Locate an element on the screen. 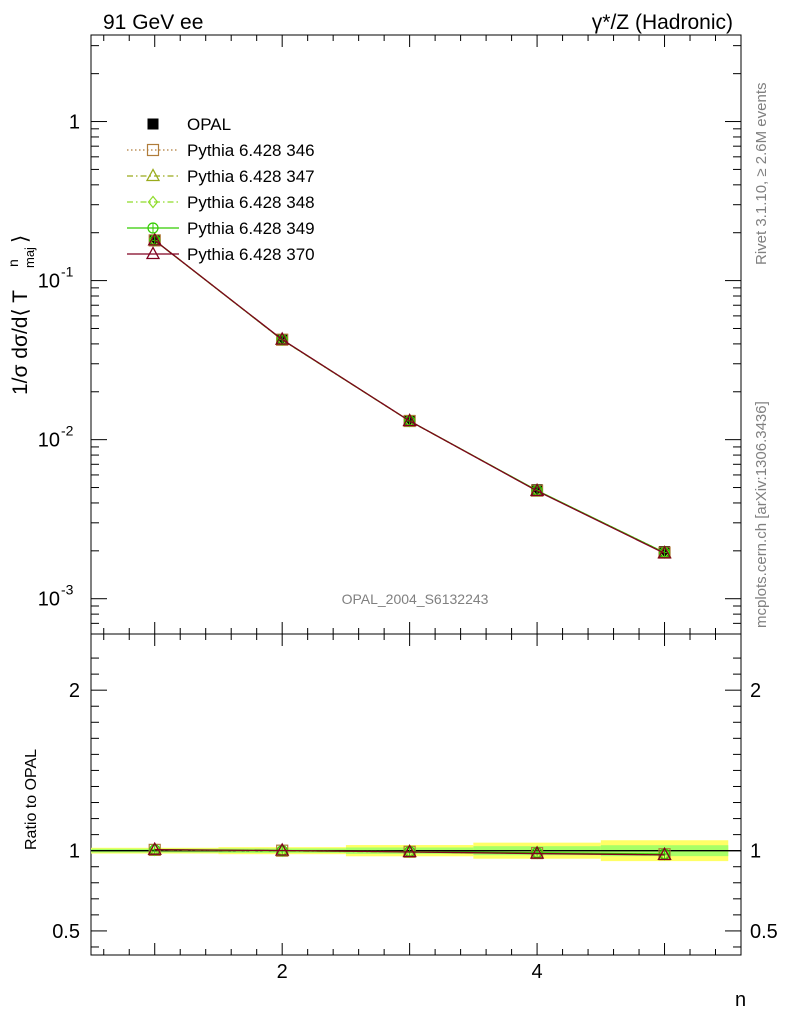 Image resolution: width=786 pixels, height=1024 pixels. x-tick-label: 4 is located at coordinates (537, 972).